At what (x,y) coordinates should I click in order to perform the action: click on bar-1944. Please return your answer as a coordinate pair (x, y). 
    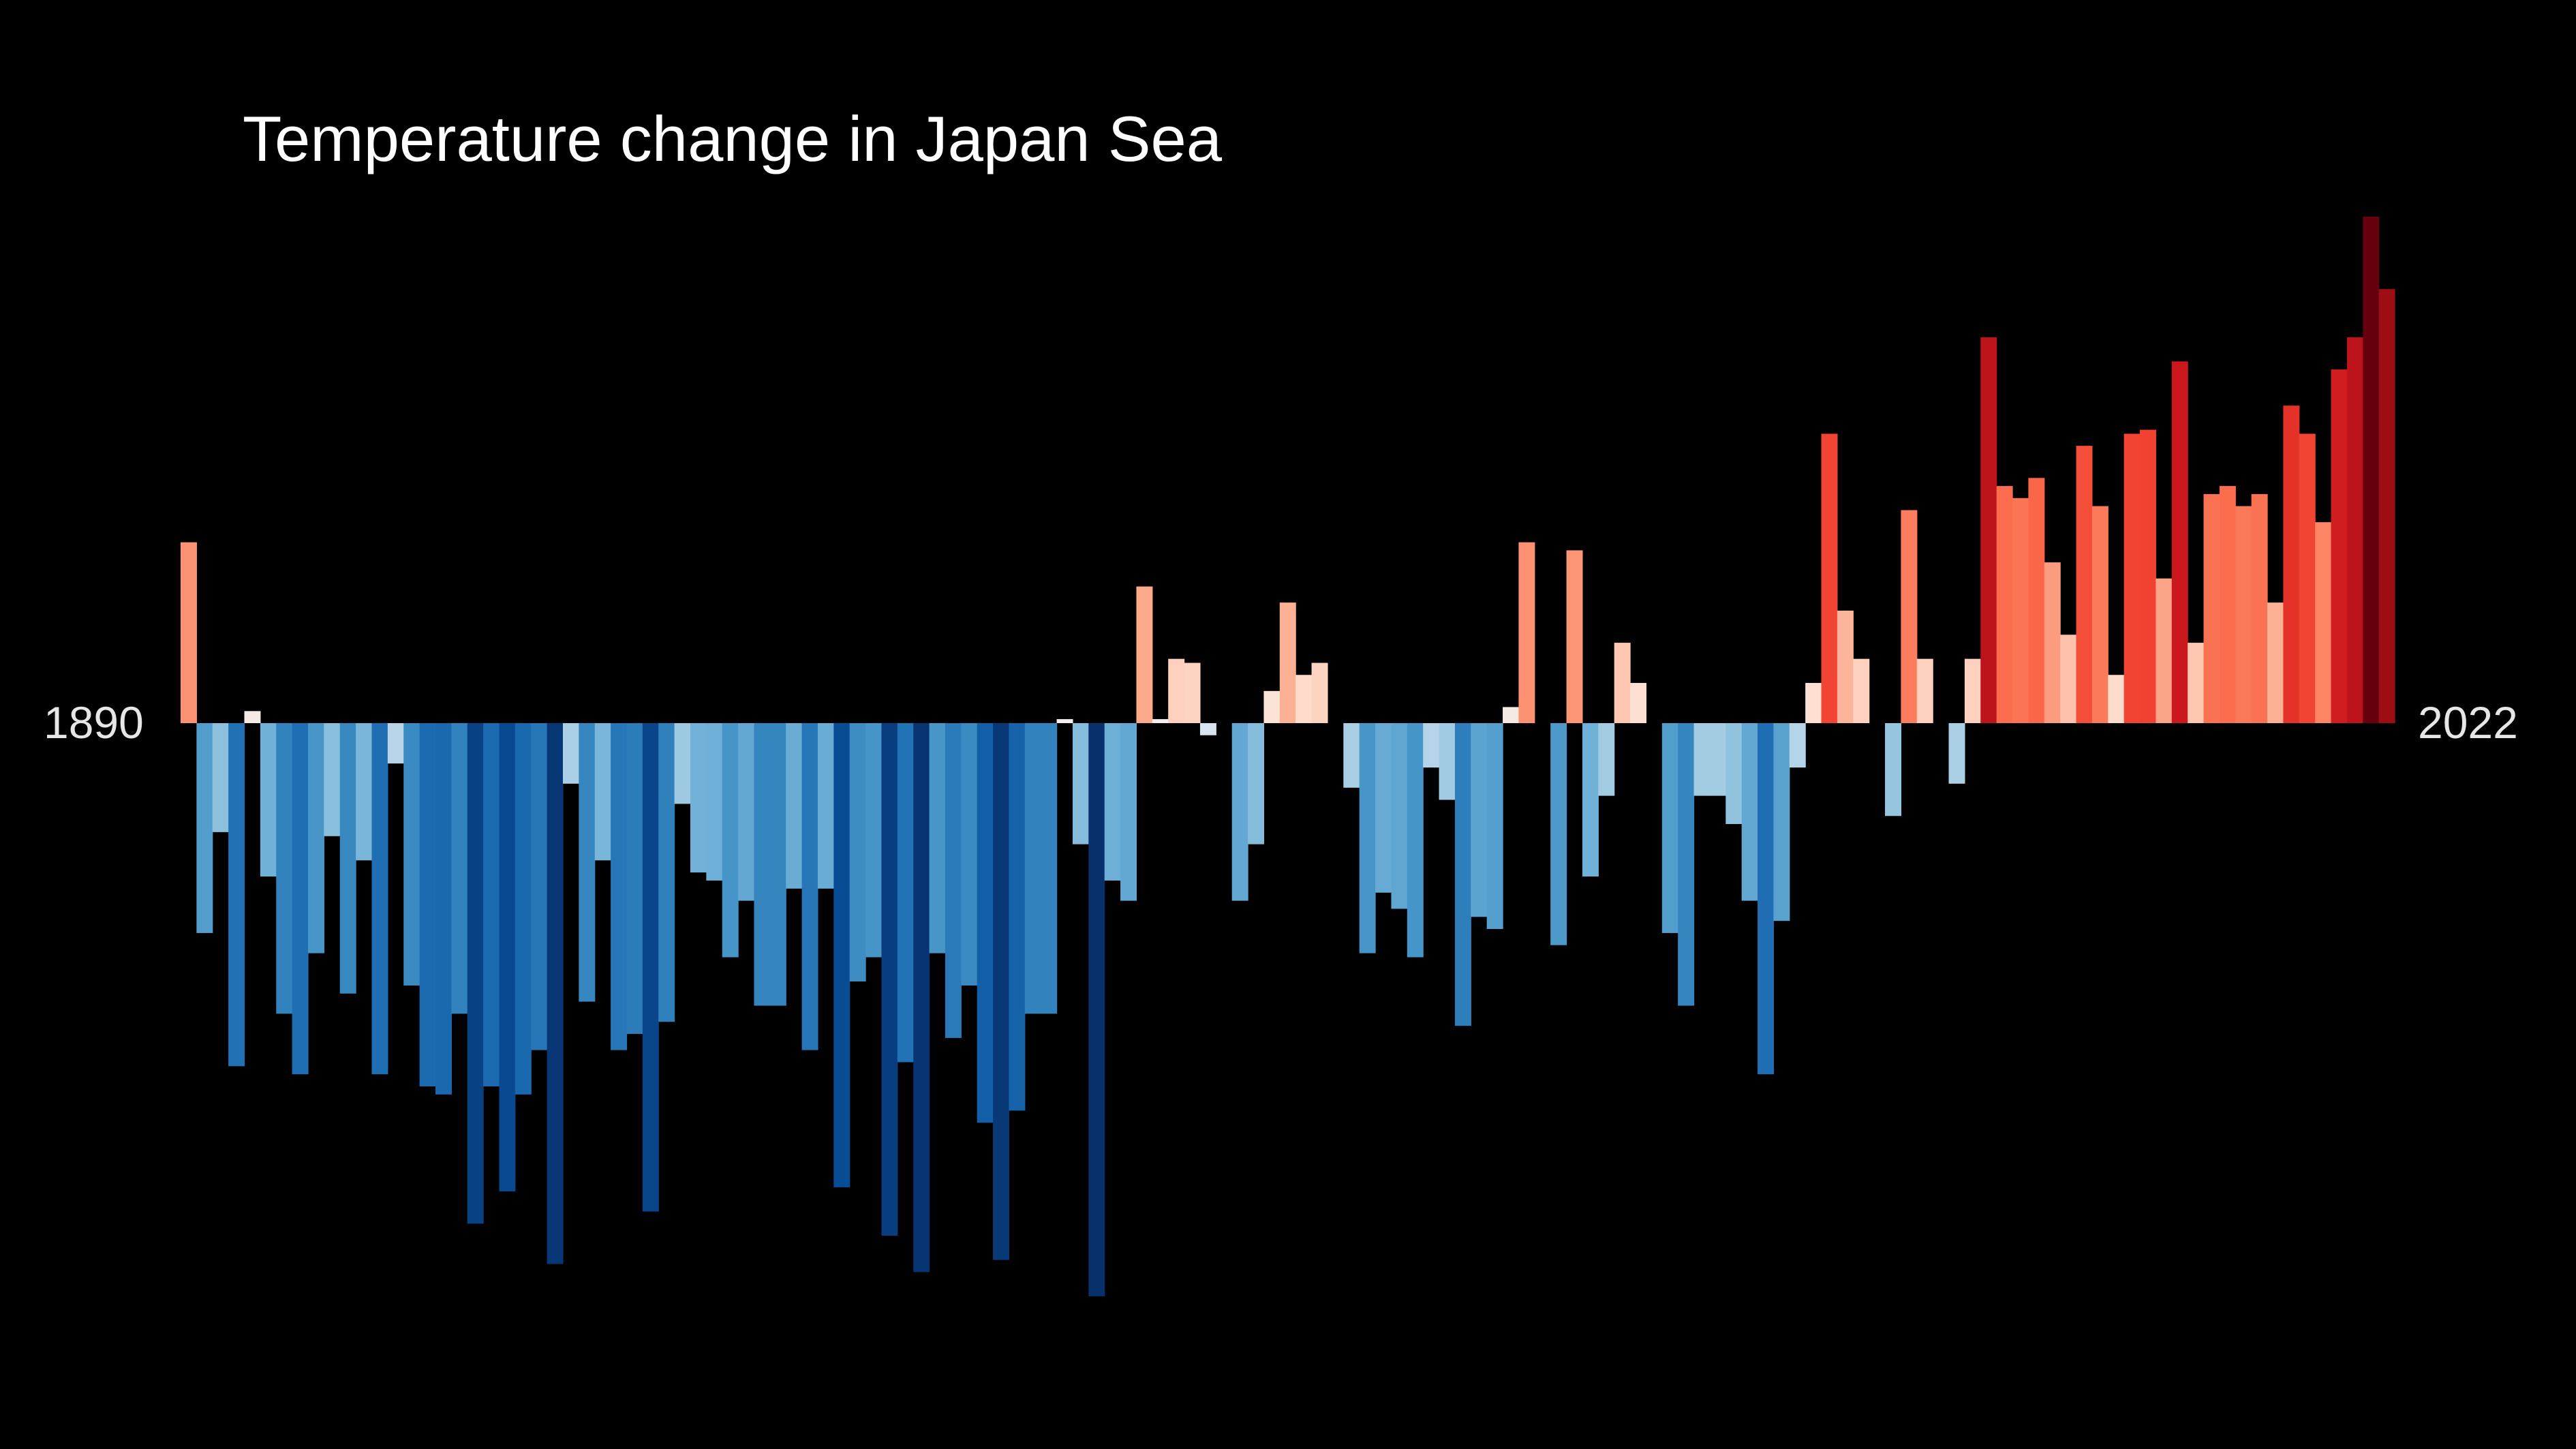
    Looking at the image, I should click on (1049, 868).